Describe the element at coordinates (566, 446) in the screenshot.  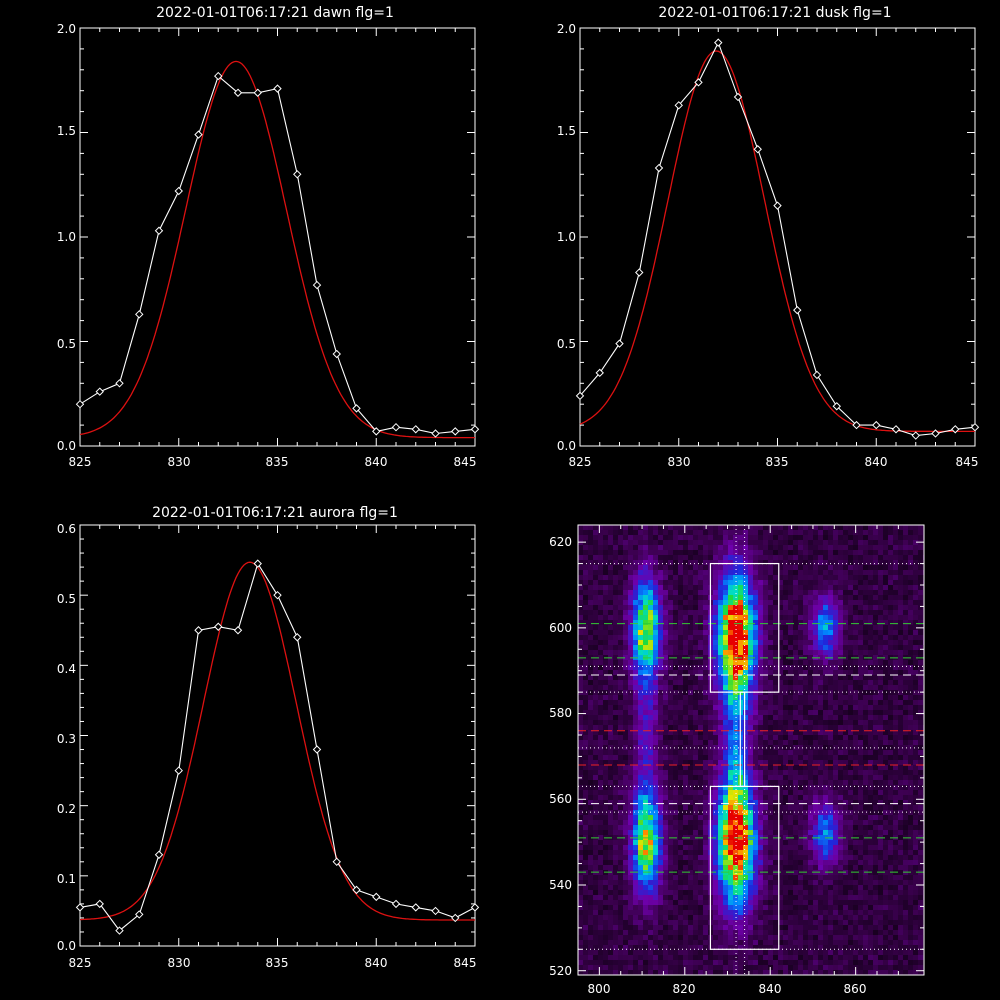
I see `dusk-y-tick-label: 0.0` at that location.